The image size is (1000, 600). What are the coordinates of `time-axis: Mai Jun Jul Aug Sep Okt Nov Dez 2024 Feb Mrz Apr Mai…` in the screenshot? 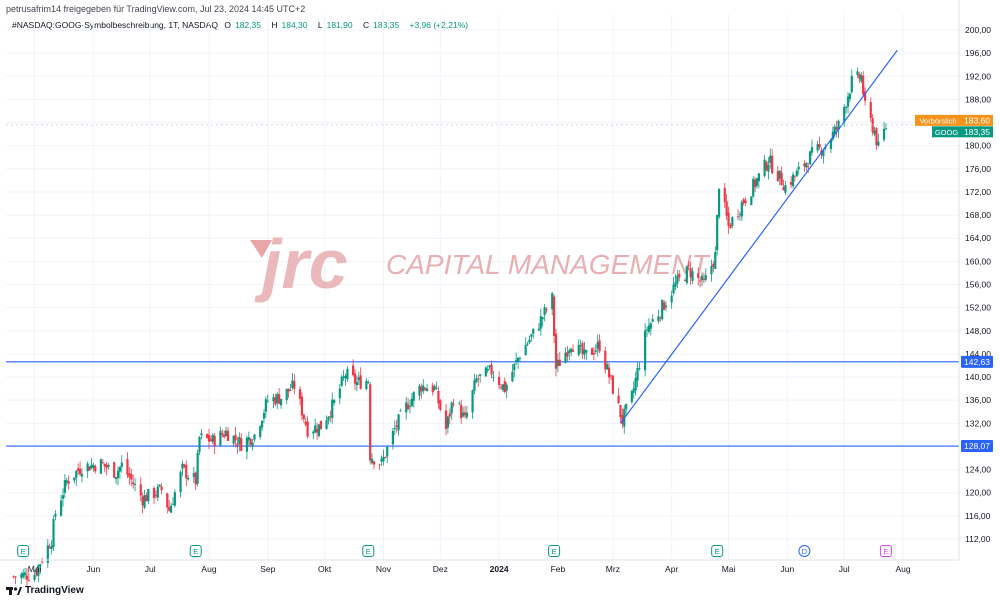 It's located at (479, 566).